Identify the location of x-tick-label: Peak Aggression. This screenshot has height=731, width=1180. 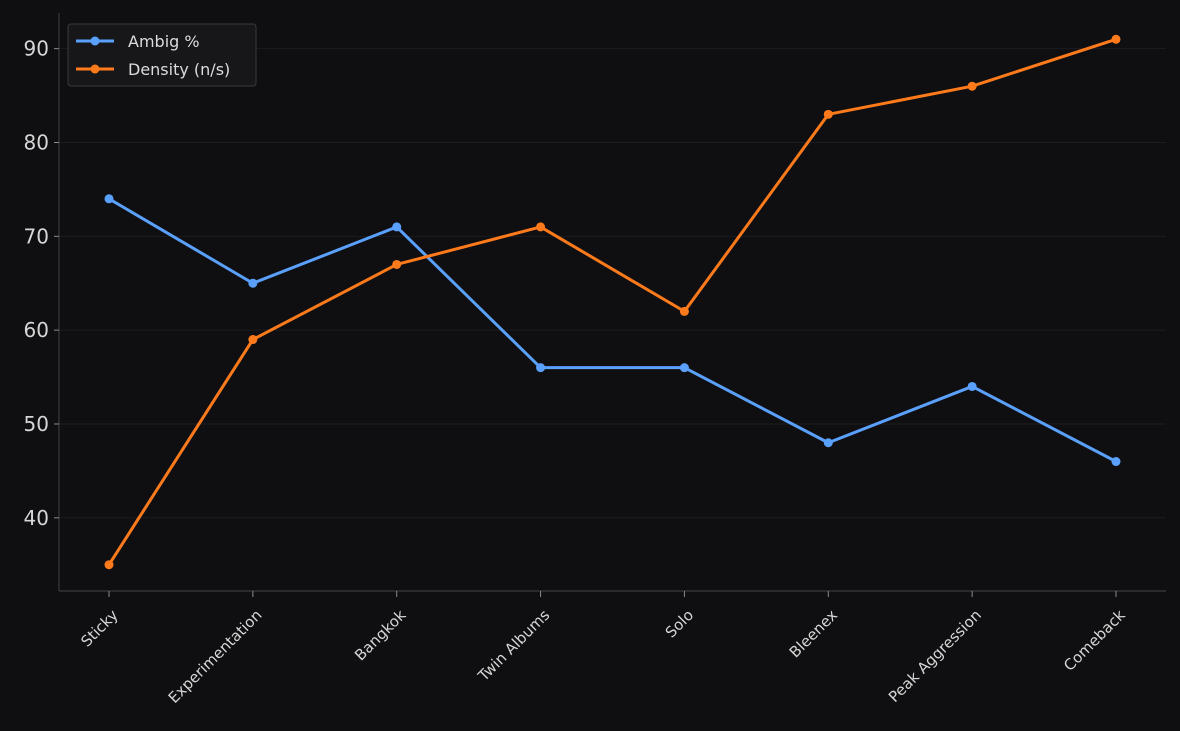
(935, 656).